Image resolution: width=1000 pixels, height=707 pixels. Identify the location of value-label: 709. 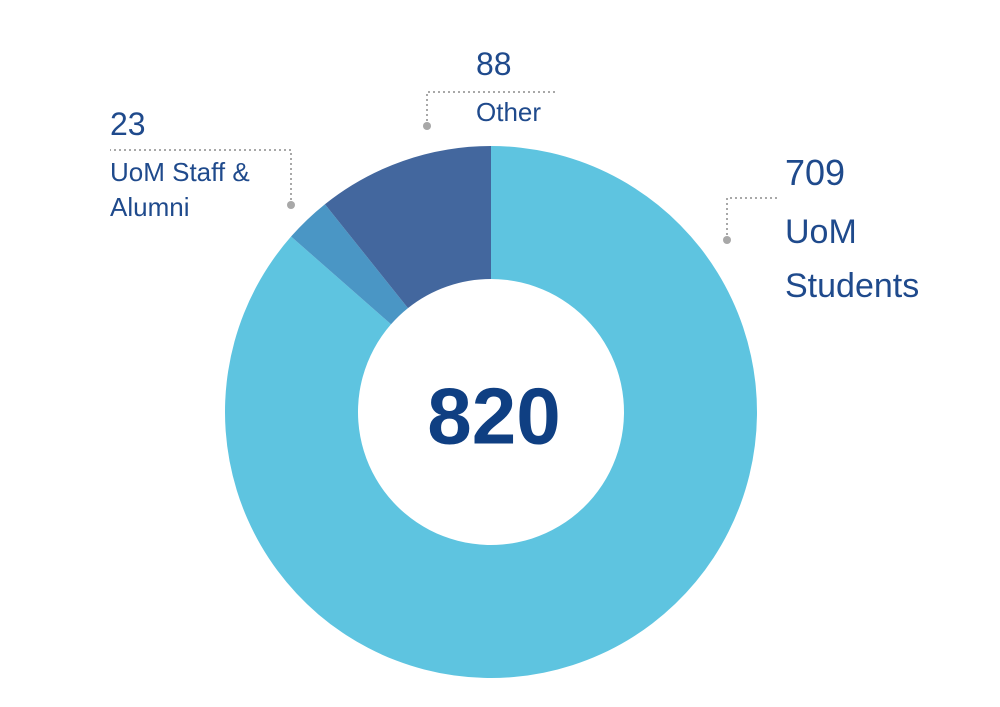
(815, 172).